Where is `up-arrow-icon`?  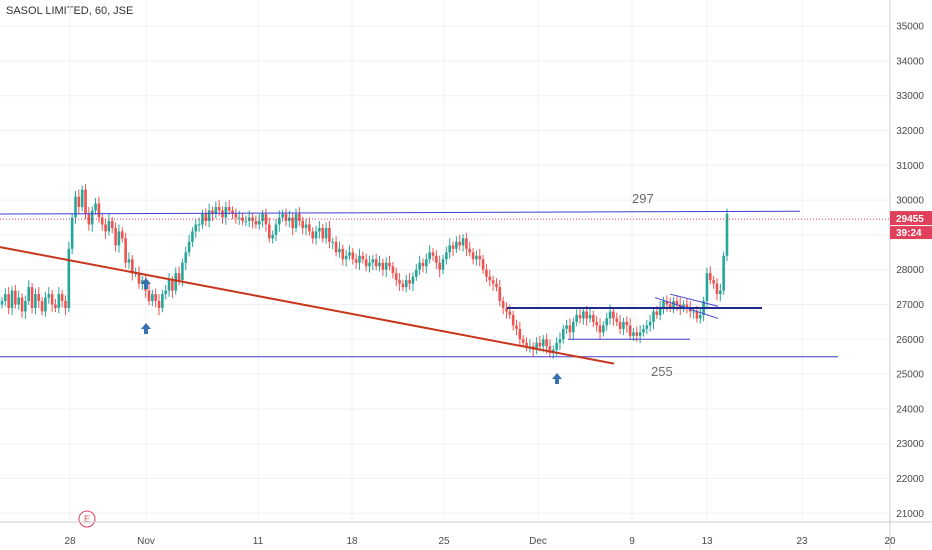
up-arrow-icon is located at coordinates (146, 328).